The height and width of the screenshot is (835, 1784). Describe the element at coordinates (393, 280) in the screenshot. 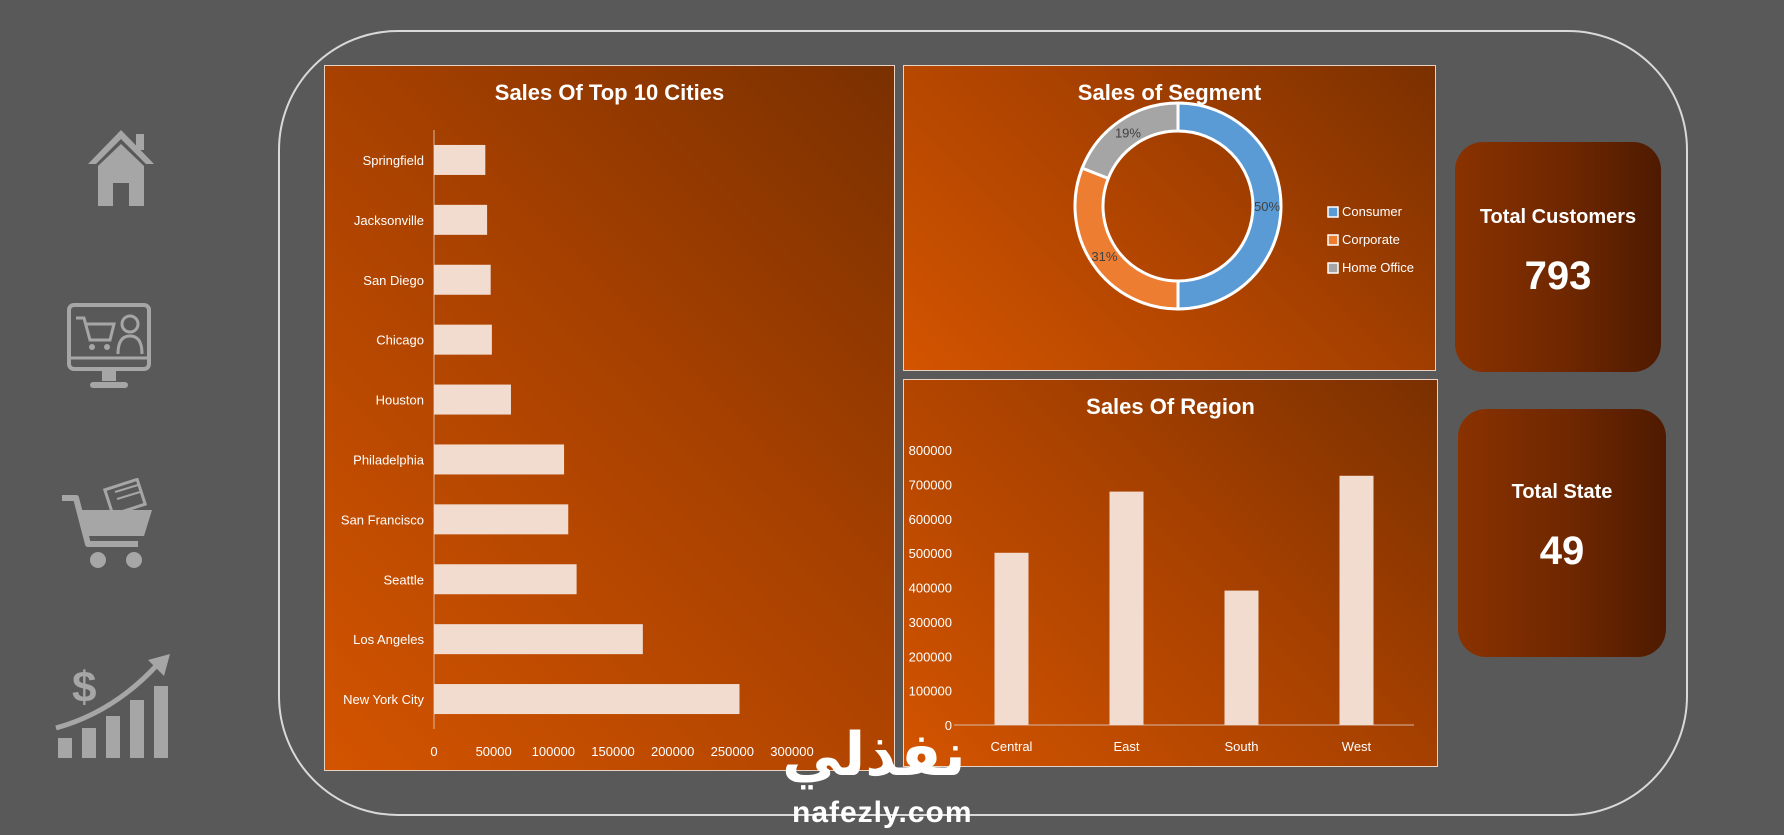

I see `y-tick-label: San Diego` at that location.